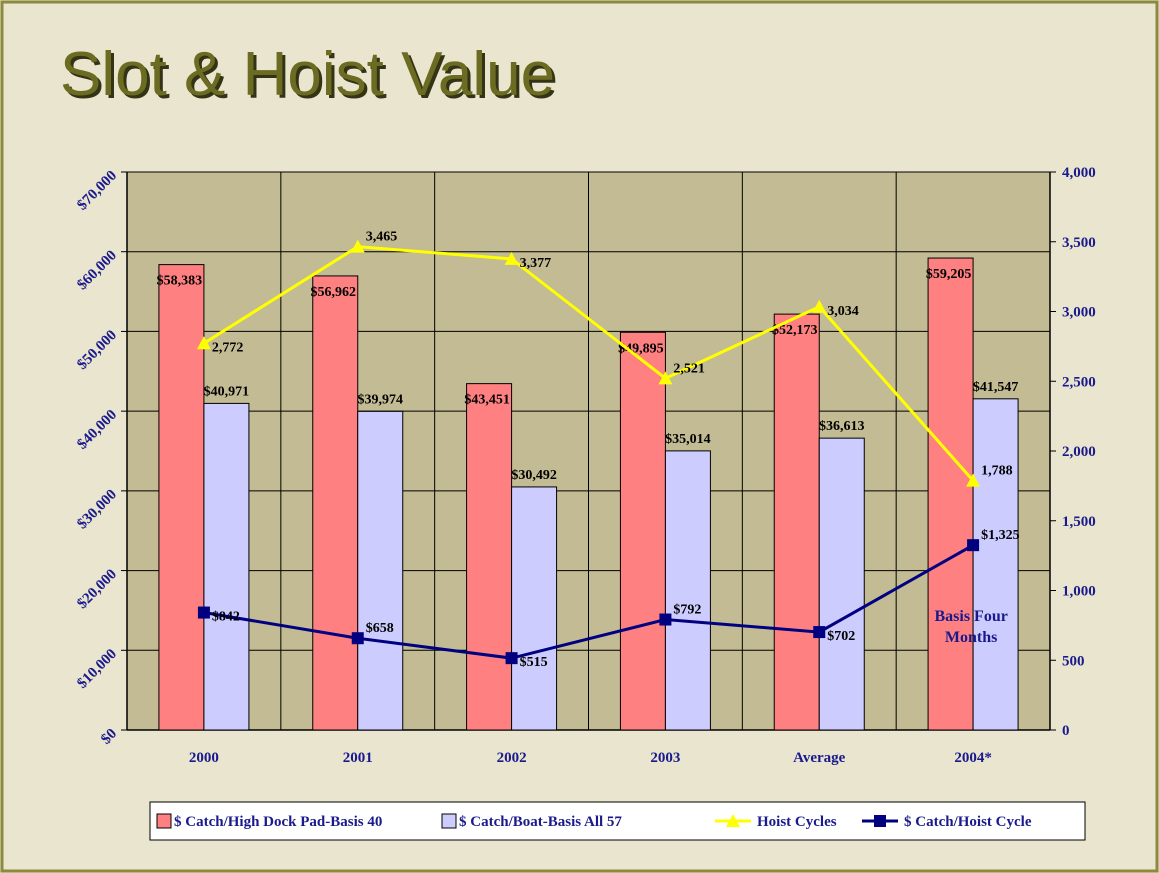 The width and height of the screenshot is (1159, 873). I want to click on bar-value-label: $39,974, so click(381, 399).